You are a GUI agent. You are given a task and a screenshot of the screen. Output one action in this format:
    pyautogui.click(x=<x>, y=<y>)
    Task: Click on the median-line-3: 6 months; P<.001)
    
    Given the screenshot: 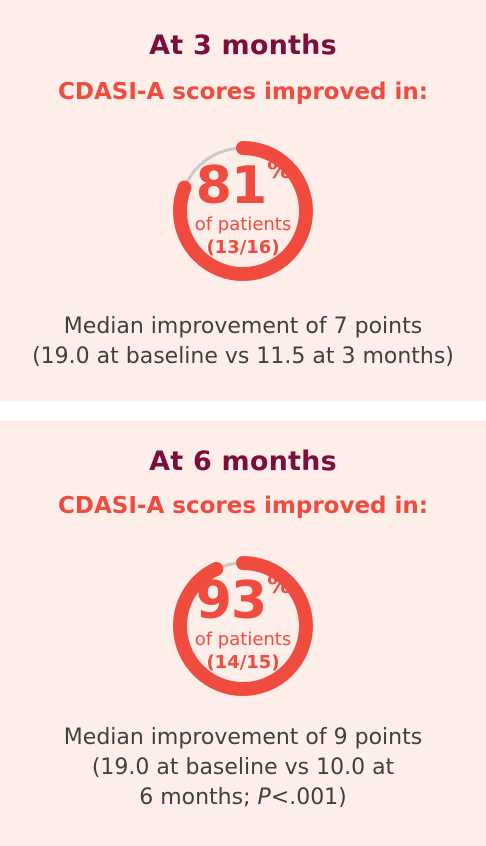 What is the action you would take?
    pyautogui.click(x=243, y=797)
    